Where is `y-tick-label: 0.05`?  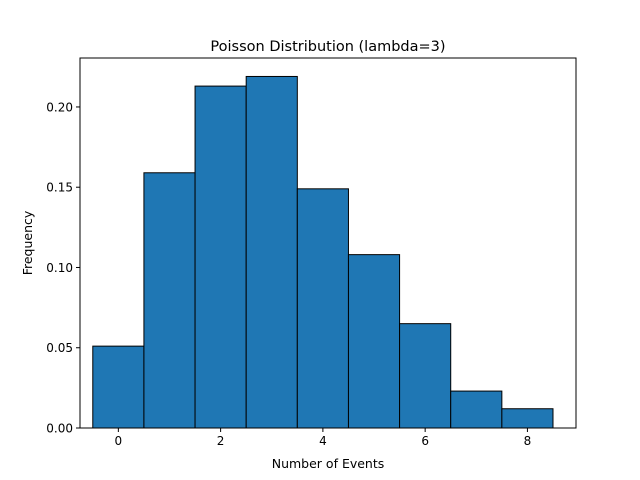 y-tick-label: 0.05 is located at coordinates (59, 348).